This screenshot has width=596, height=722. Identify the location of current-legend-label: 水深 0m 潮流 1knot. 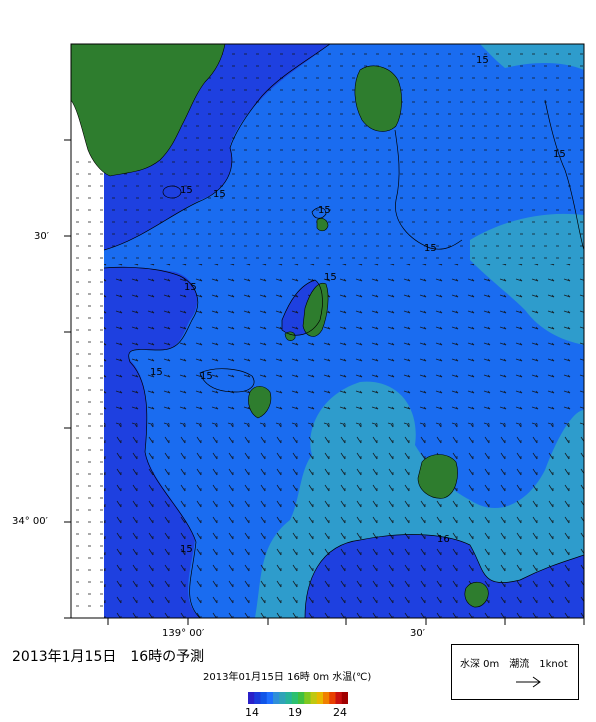
(514, 664).